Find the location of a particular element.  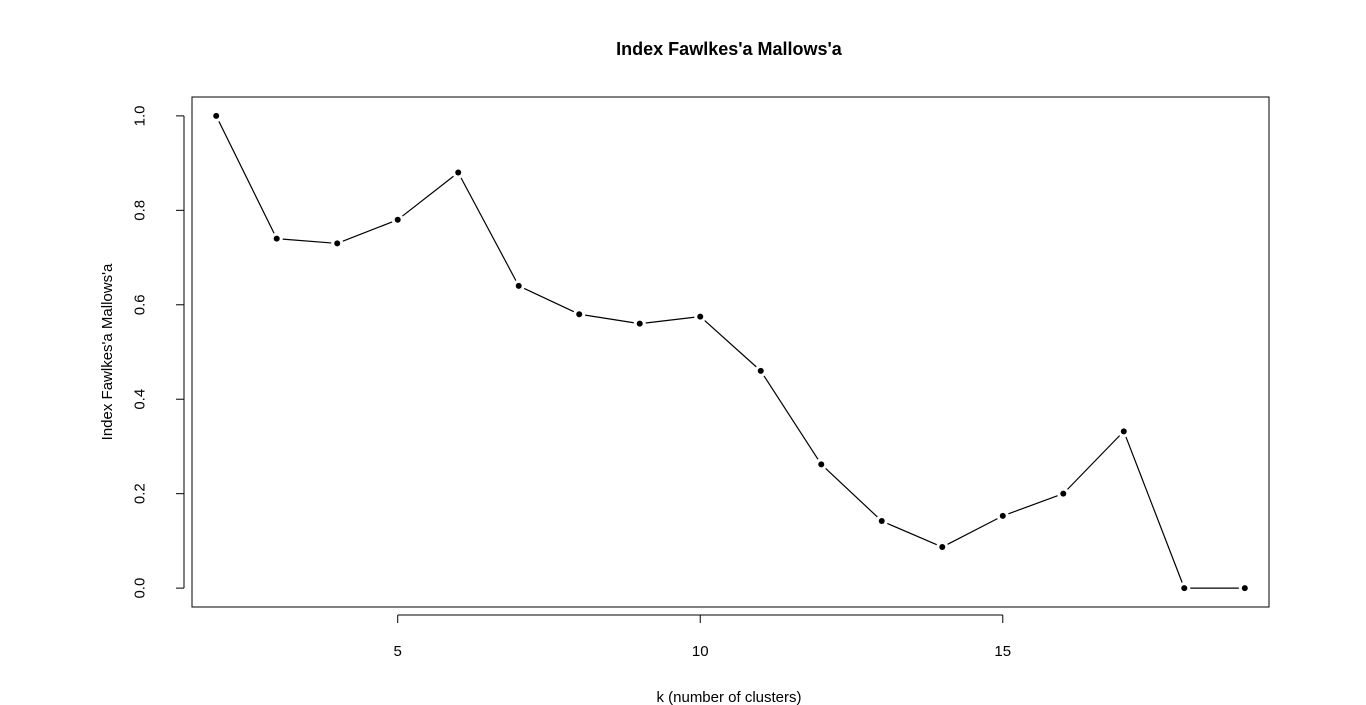

y-tick-label: 0.6 is located at coordinates (140, 304).